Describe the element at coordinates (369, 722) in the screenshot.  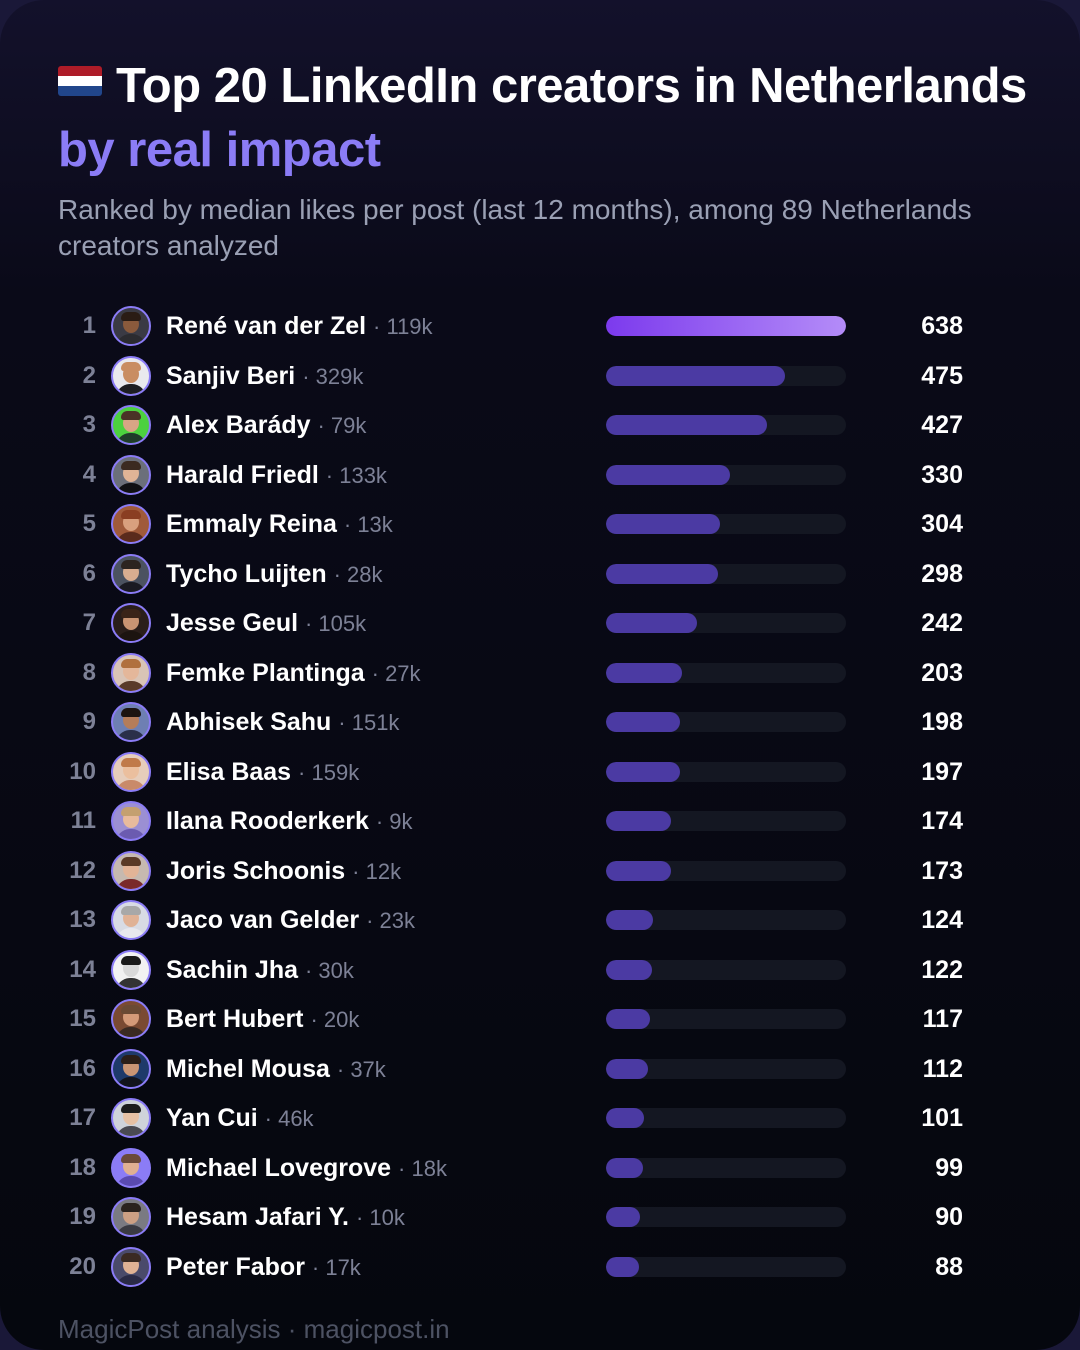
I see `follower-count: · 151k` at that location.